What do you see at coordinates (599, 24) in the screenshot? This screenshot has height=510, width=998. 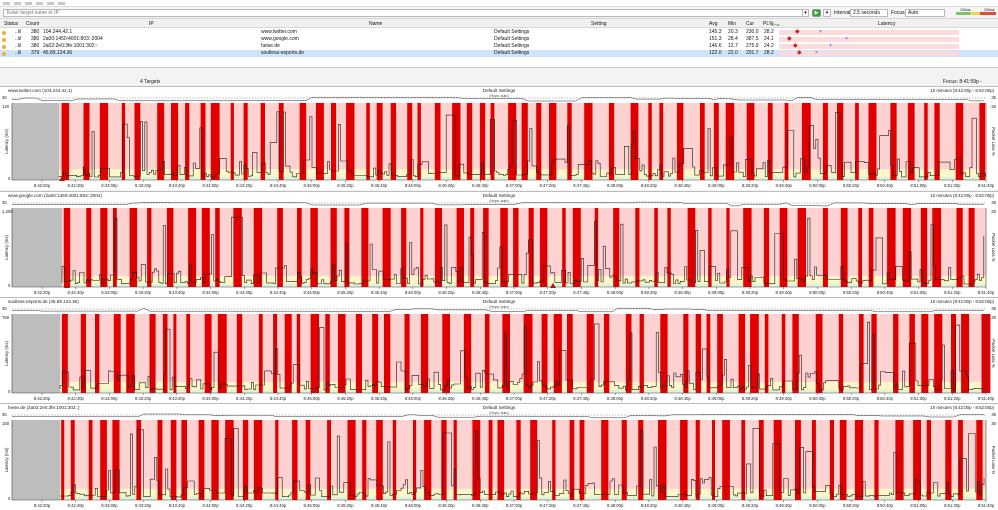 I see `col-setting: Setting` at bounding box center [599, 24].